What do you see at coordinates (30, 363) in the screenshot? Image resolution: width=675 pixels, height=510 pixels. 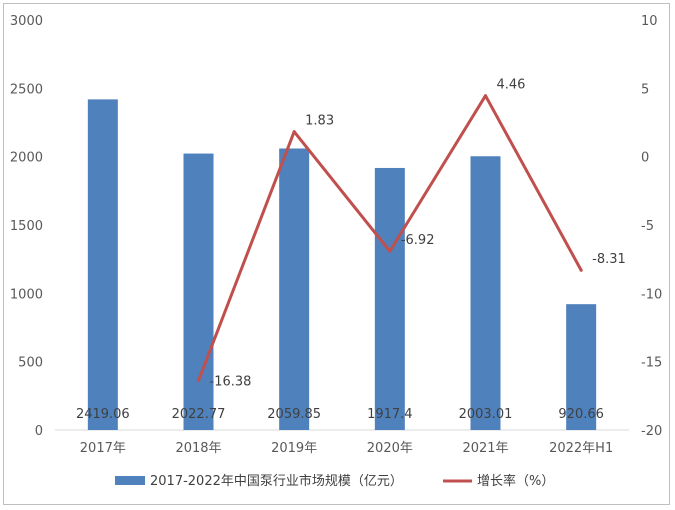 I see `y-left-tick-label: 500` at bounding box center [30, 363].